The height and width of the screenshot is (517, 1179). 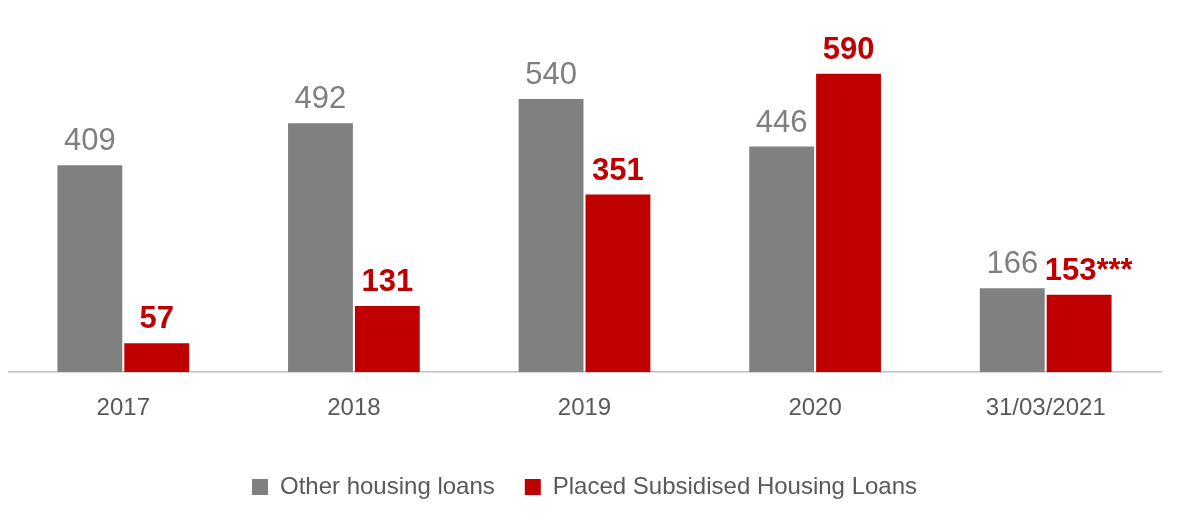 I want to click on data-label: 166, so click(x=1012, y=263).